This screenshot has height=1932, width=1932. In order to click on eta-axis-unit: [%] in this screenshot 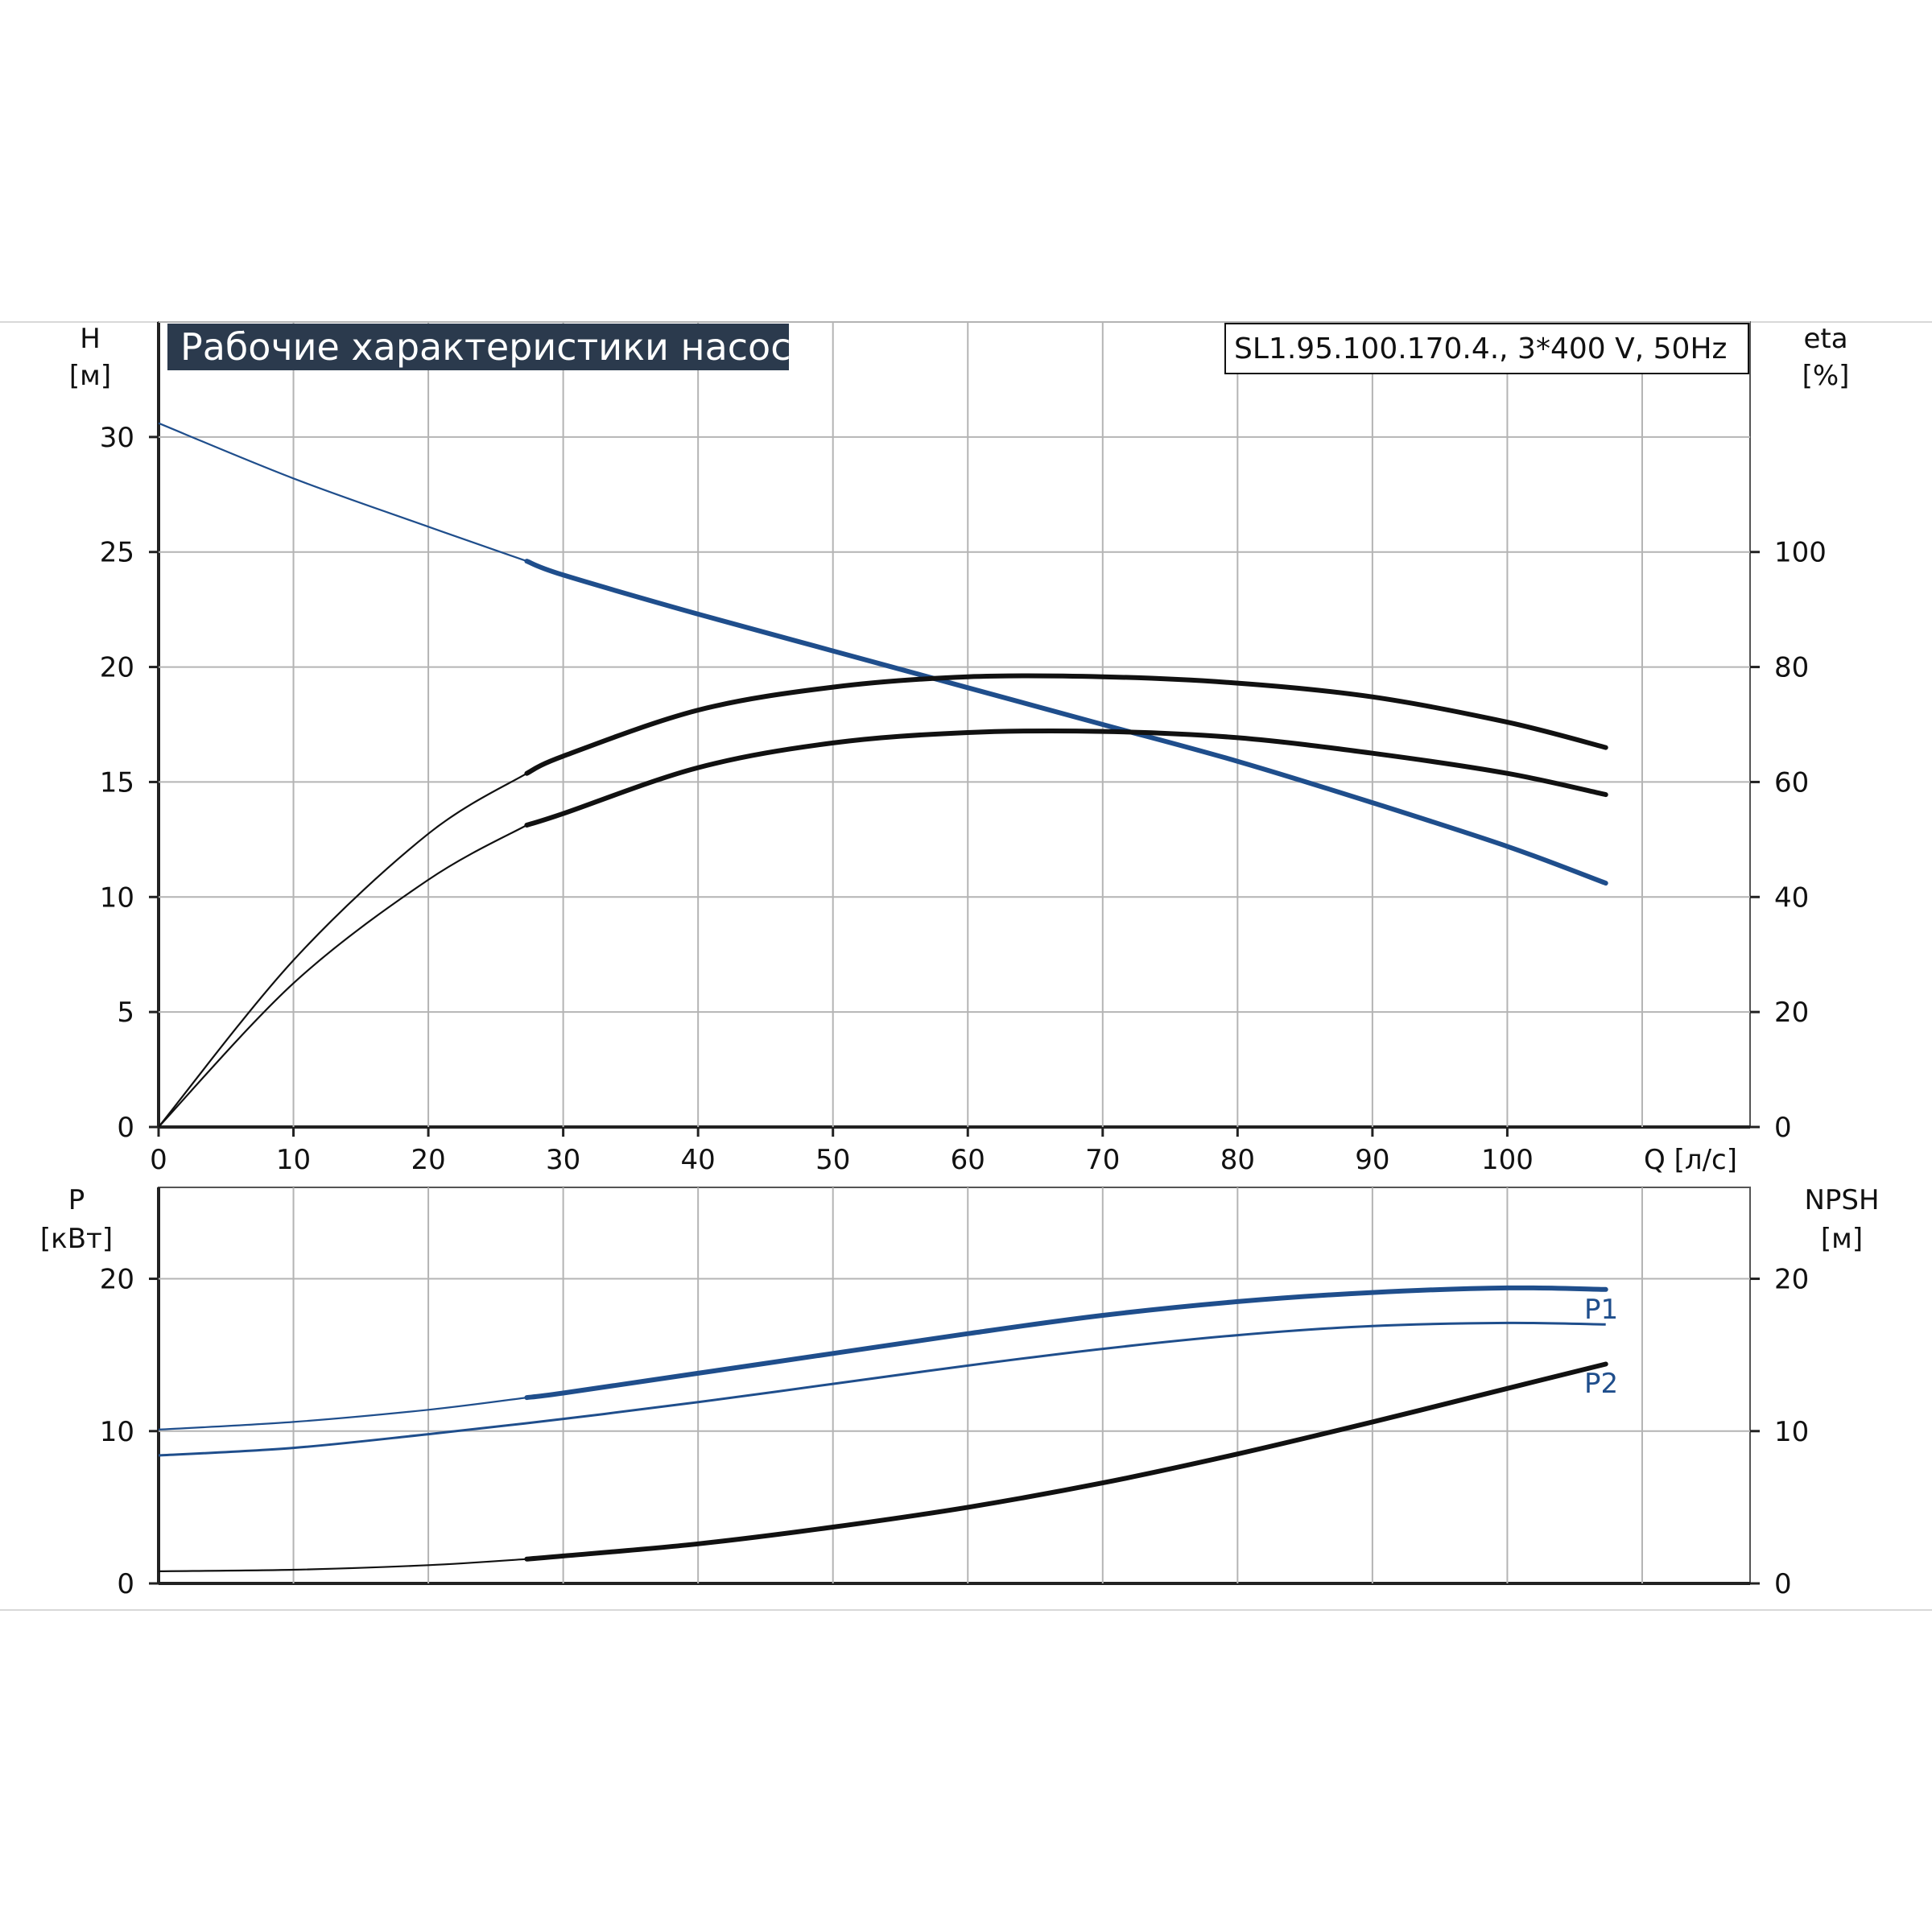, I will do `click(1826, 376)`.